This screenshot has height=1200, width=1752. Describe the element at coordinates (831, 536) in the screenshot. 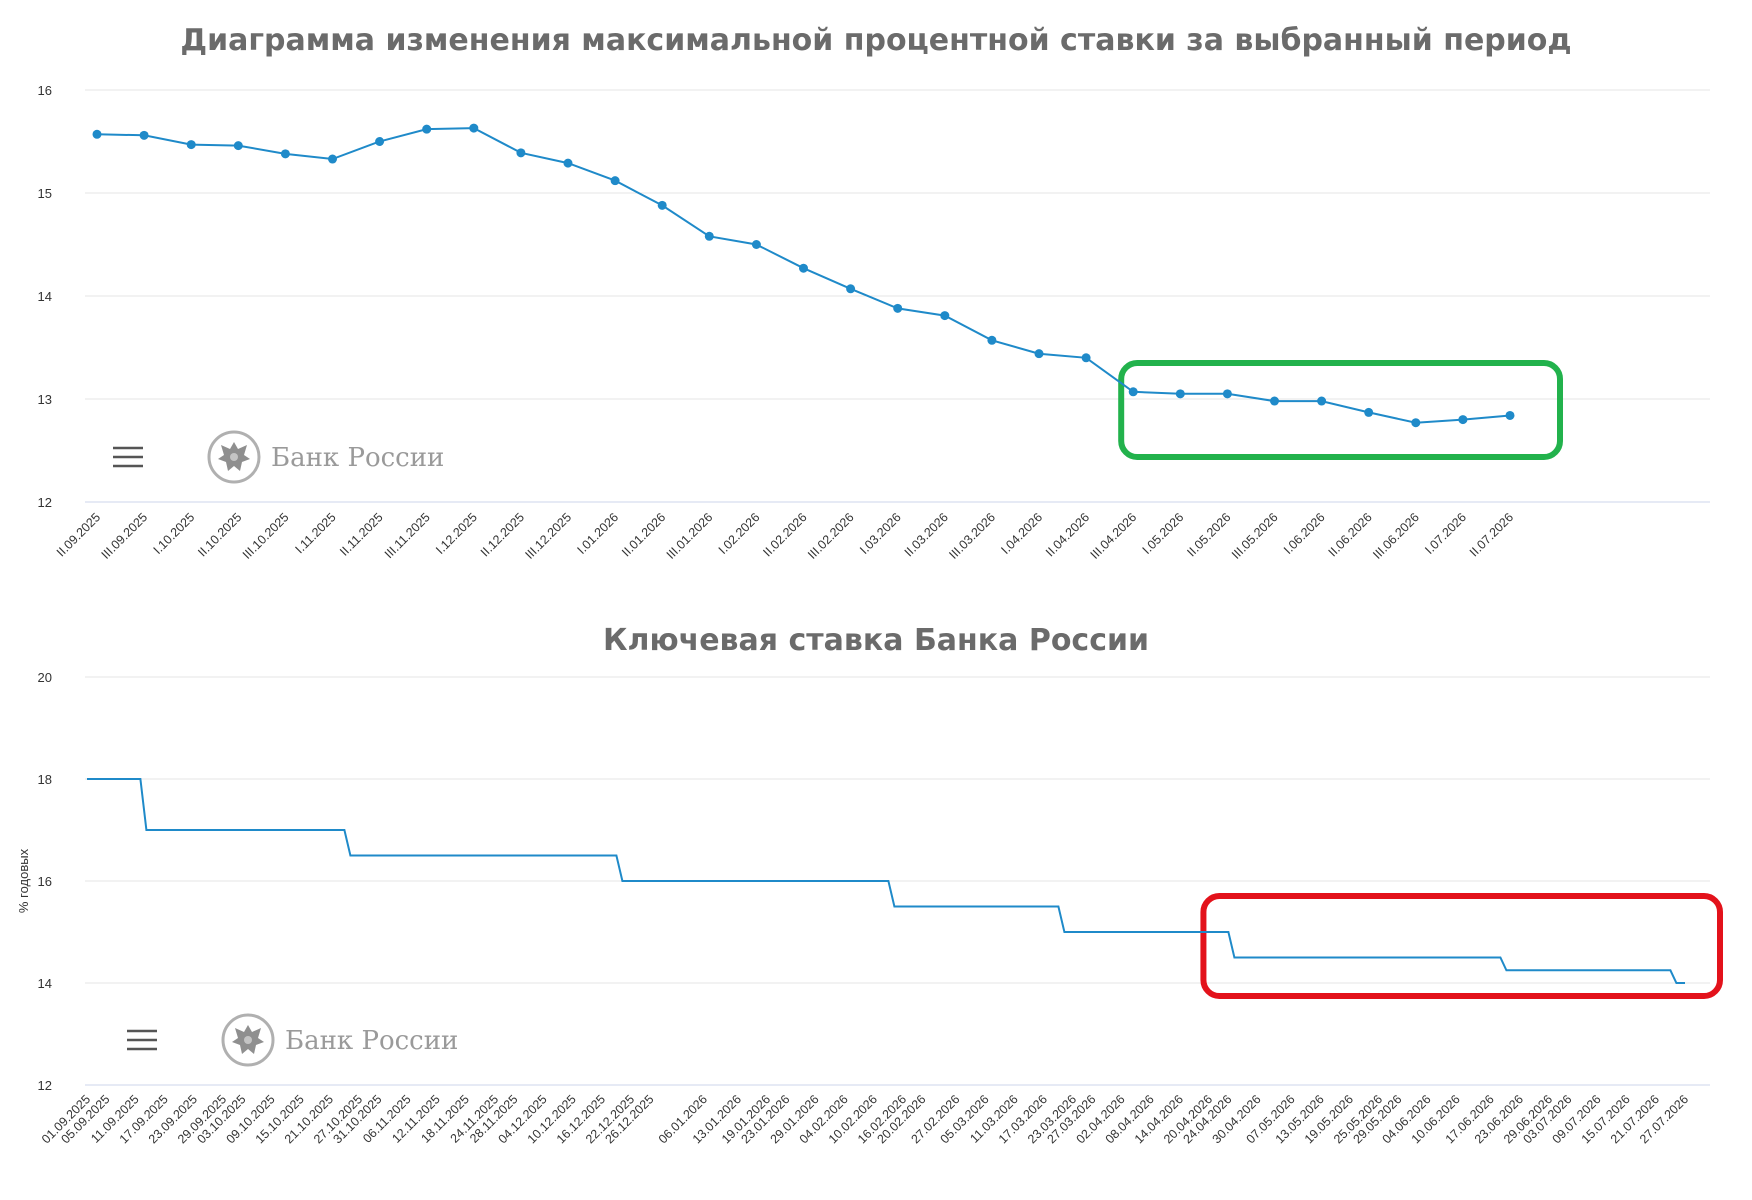

I see `x-tick-label: III.02.2026` at that location.